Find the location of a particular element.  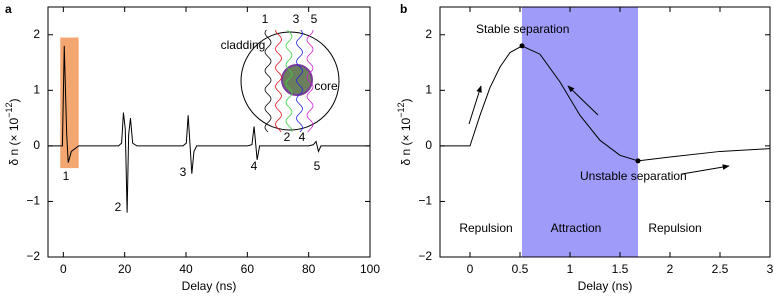

inset-label: 4 is located at coordinates (302, 137).